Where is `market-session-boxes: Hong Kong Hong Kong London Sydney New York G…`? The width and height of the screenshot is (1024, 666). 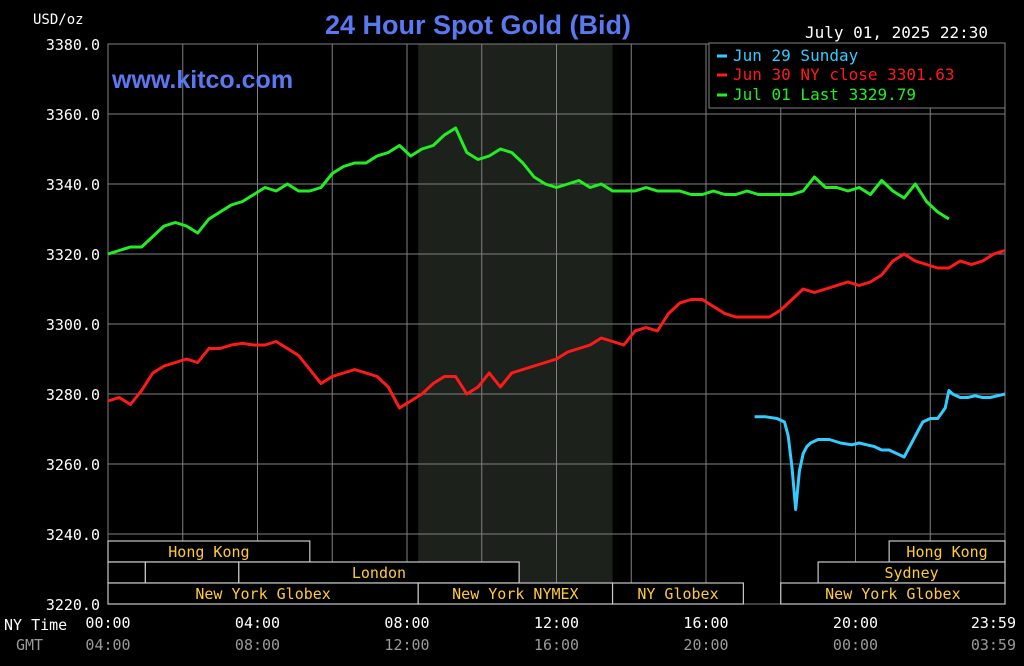 market-session-boxes: Hong Kong Hong Kong London Sydney New York G… is located at coordinates (556, 572).